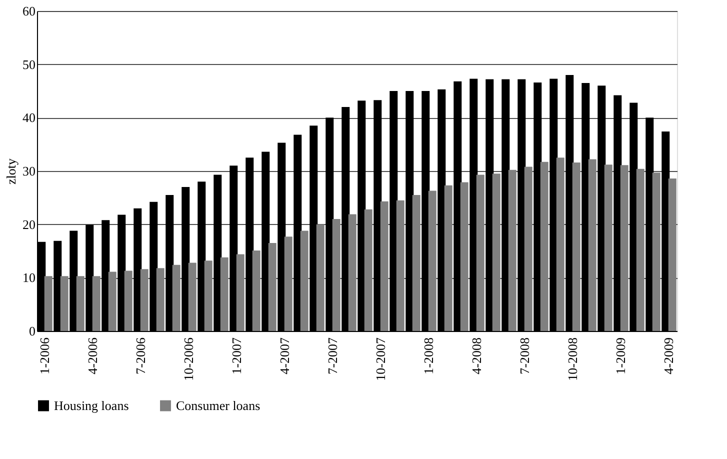 This screenshot has width=727, height=459. Describe the element at coordinates (188, 359) in the screenshot. I see `x-tick-label: 10-2006` at that location.